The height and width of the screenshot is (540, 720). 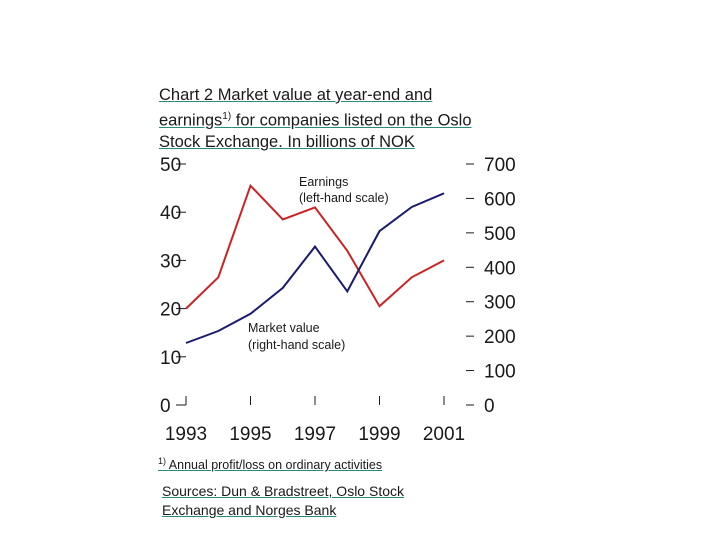 What do you see at coordinates (500, 303) in the screenshot?
I see `y-right-tick-label: 300` at bounding box center [500, 303].